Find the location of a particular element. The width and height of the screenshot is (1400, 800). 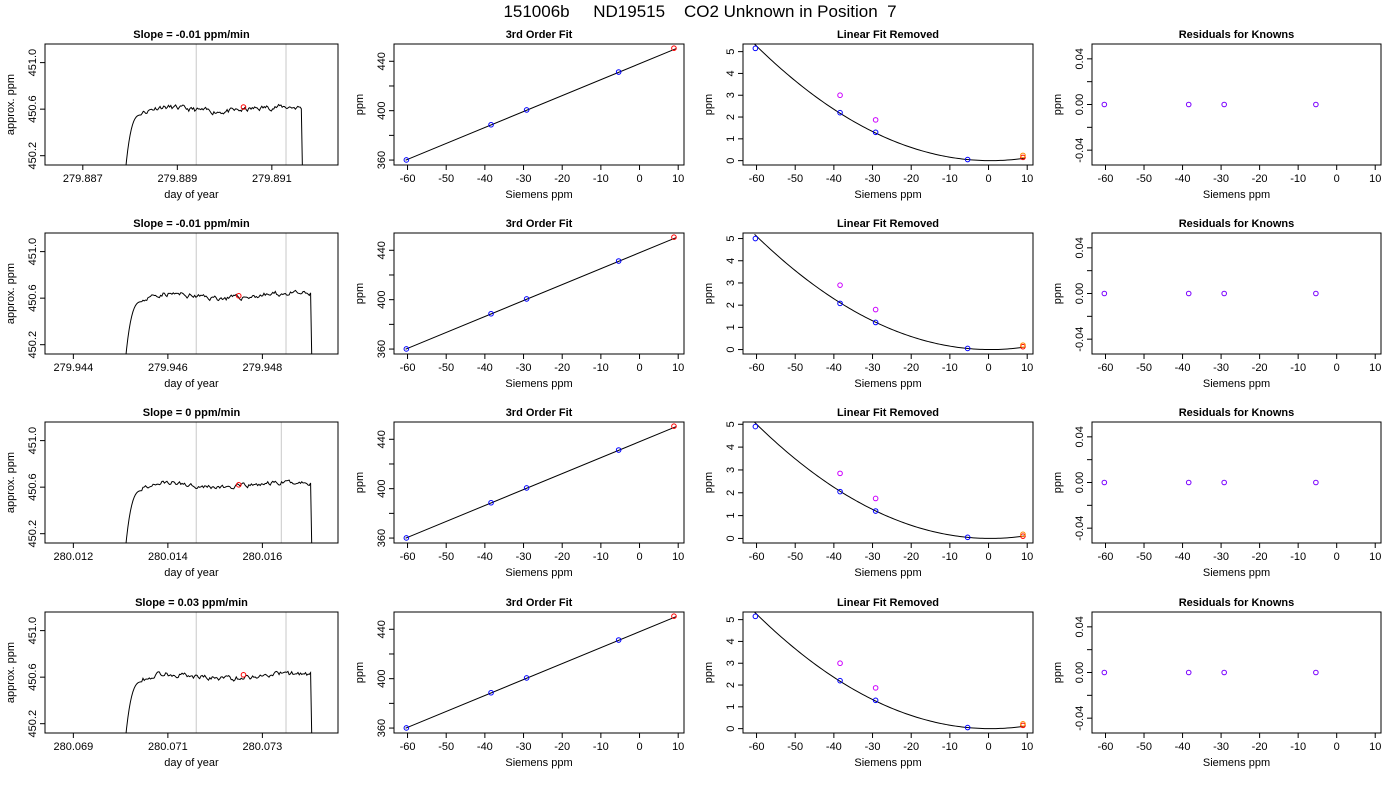

removed-point is located at coordinates (875, 688).